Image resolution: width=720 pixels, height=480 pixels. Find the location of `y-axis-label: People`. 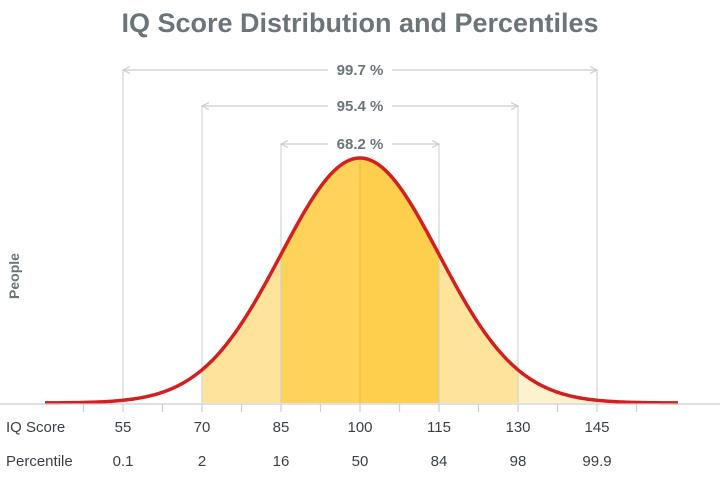

y-axis-label: People is located at coordinates (14, 276).